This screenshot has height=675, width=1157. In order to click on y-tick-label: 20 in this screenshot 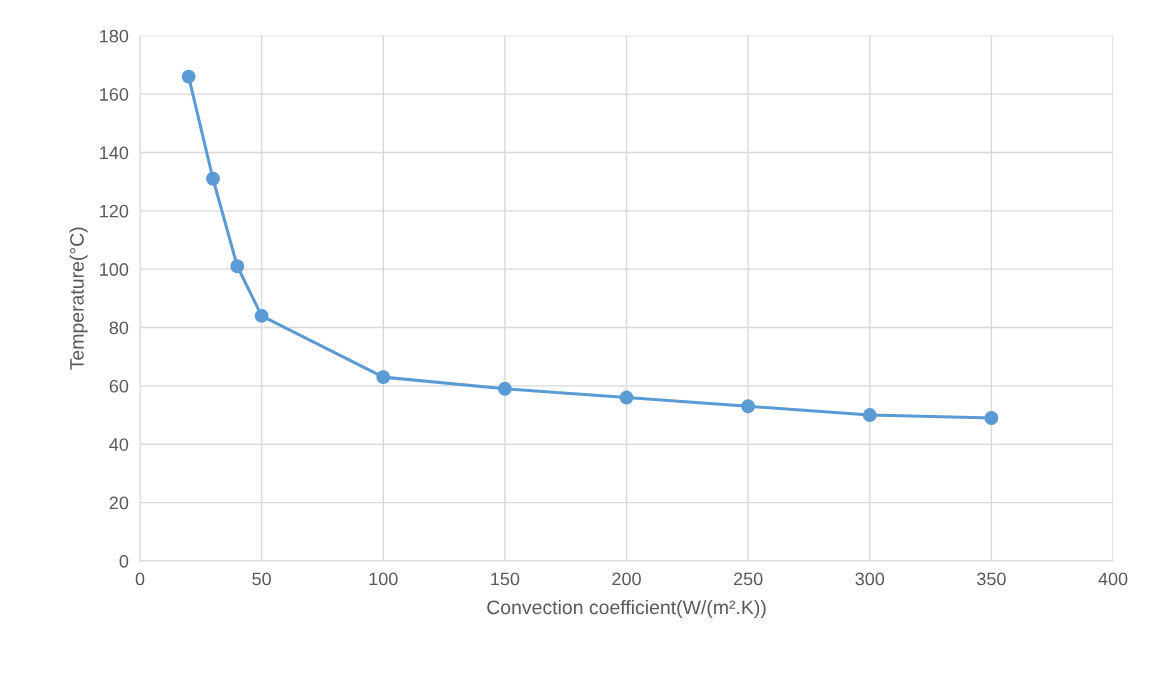, I will do `click(119, 503)`.